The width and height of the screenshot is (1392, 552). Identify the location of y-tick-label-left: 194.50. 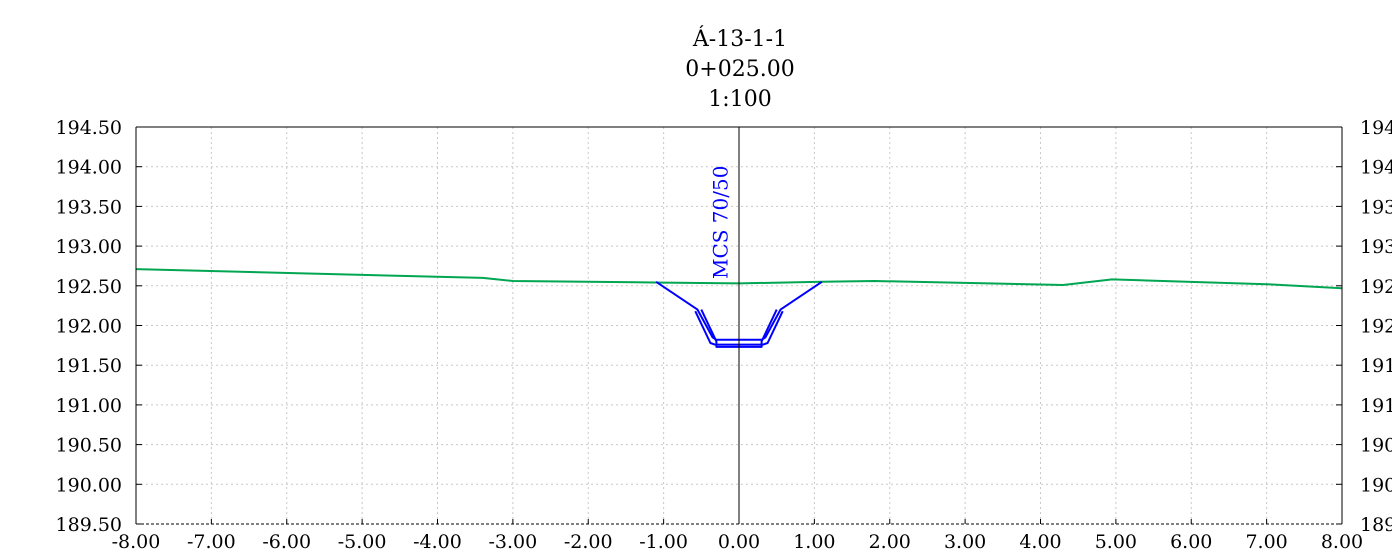
(89, 128).